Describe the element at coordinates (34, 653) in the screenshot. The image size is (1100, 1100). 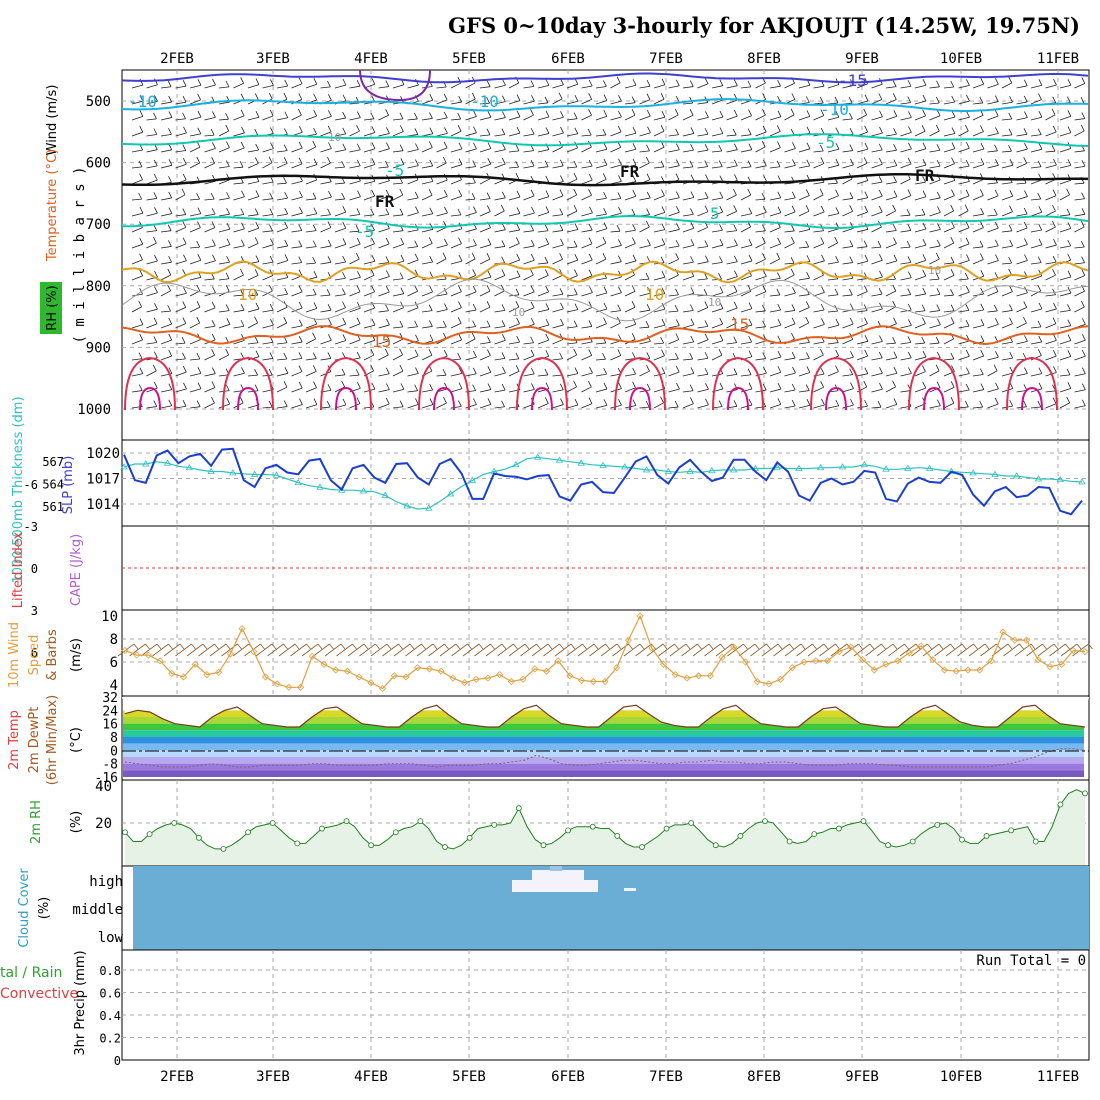
I see `li-tick-label: 6` at that location.